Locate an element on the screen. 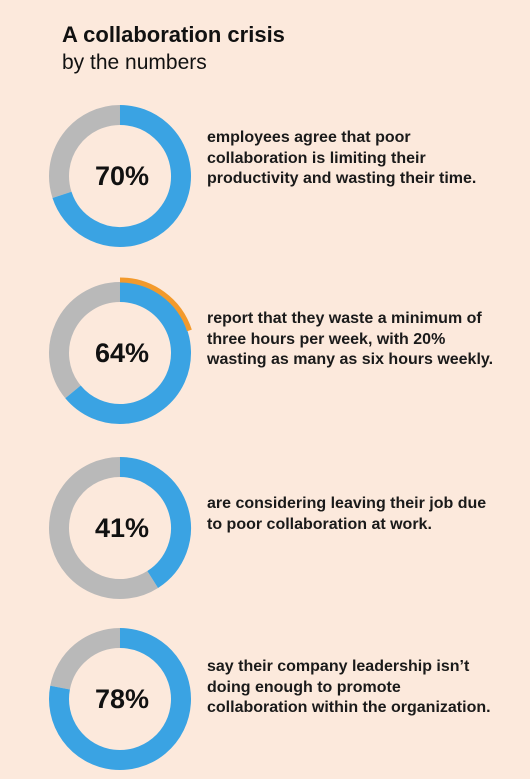 This screenshot has width=530, height=779. donut-slice-4-value is located at coordinates (120, 699).